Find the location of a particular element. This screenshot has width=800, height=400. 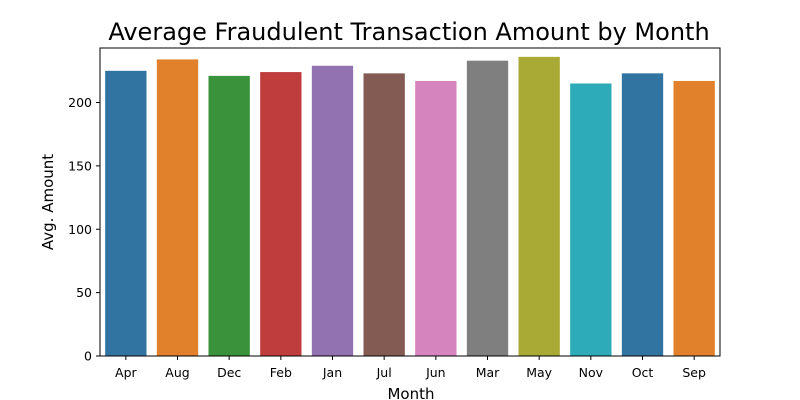

x-tick-label: Apr is located at coordinates (126, 372).